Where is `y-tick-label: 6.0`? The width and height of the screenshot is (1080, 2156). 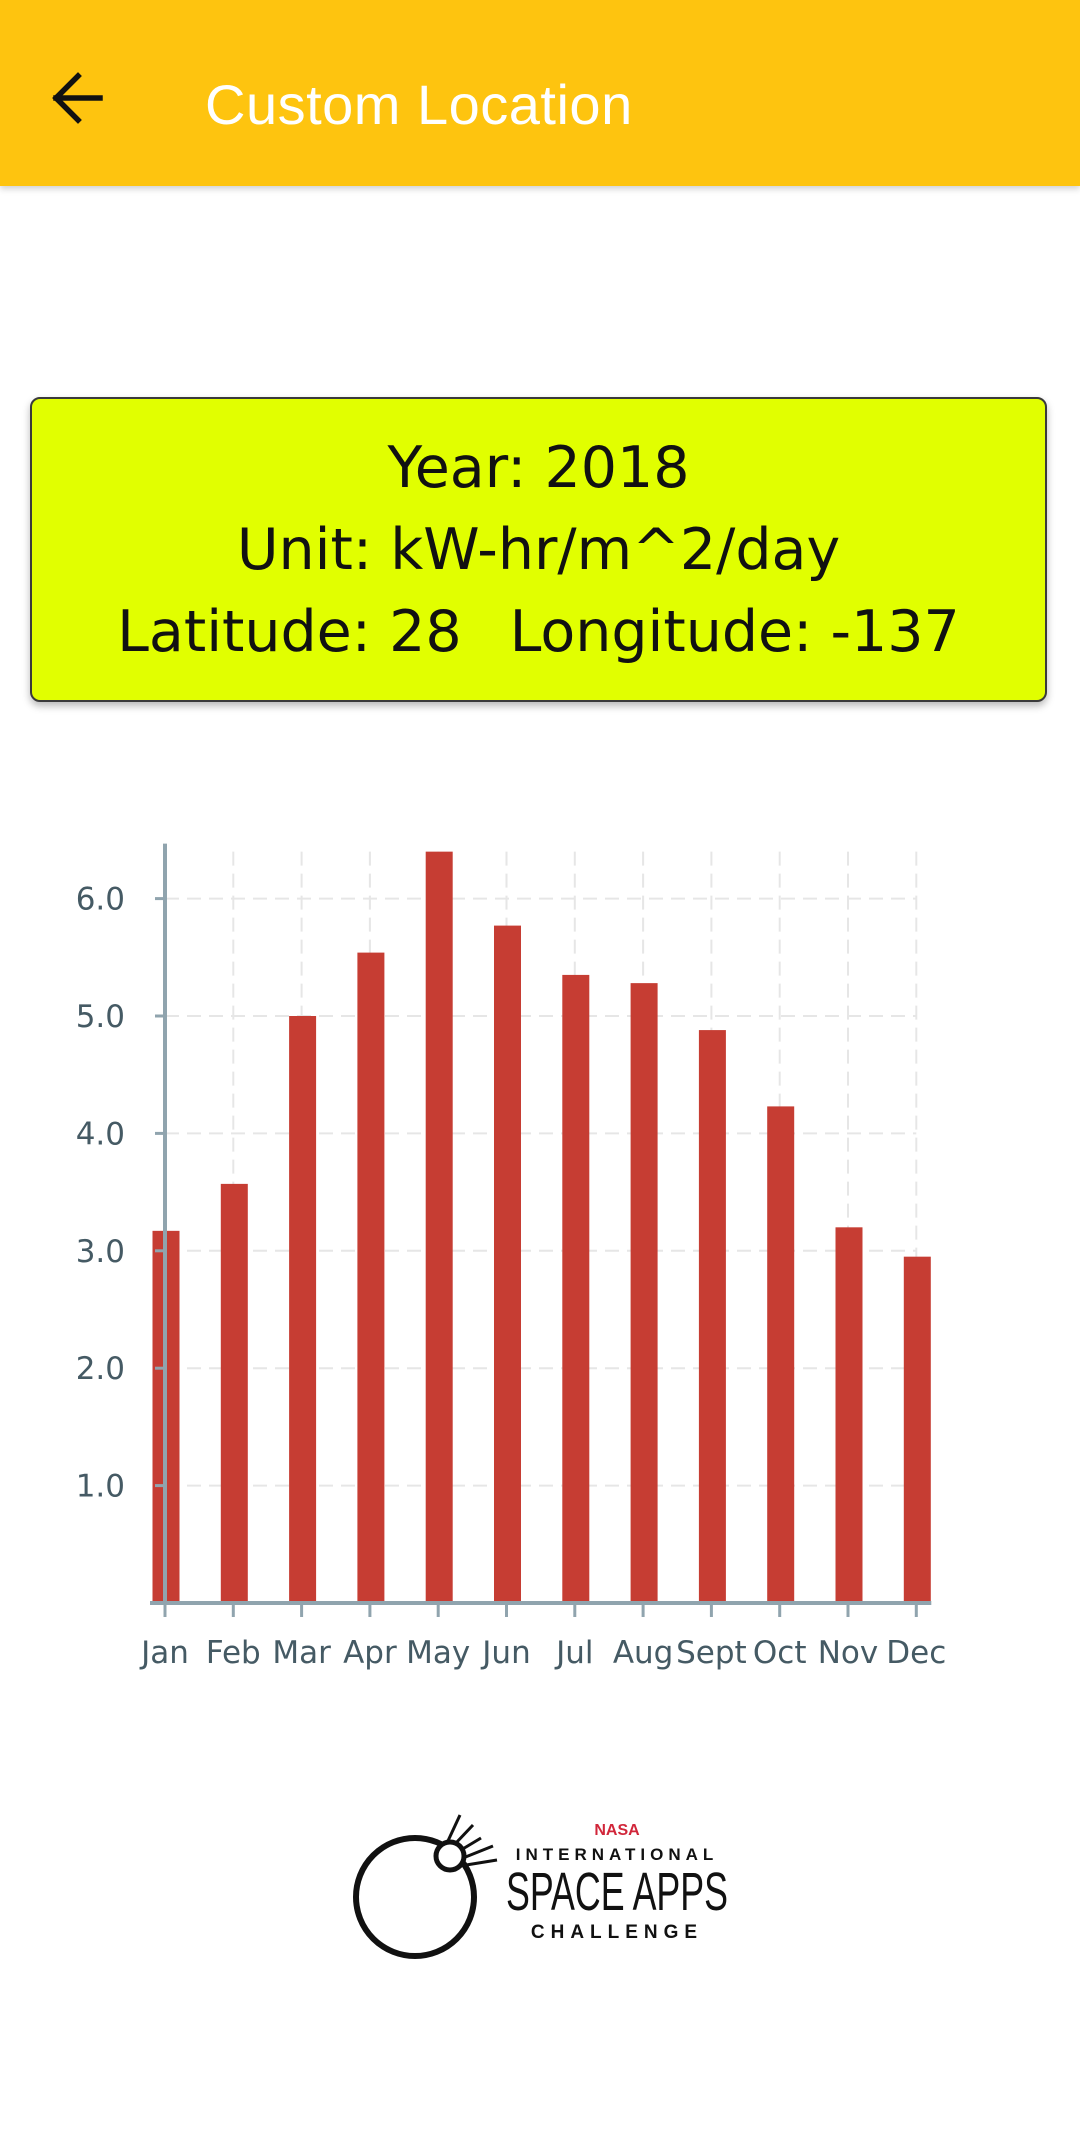 y-tick-label: 6.0 is located at coordinates (100, 900).